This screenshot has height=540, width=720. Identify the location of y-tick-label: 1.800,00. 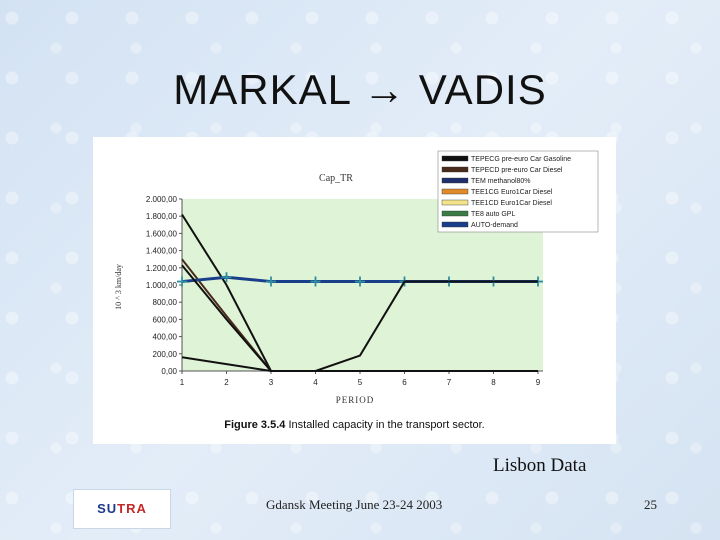
(162, 216).